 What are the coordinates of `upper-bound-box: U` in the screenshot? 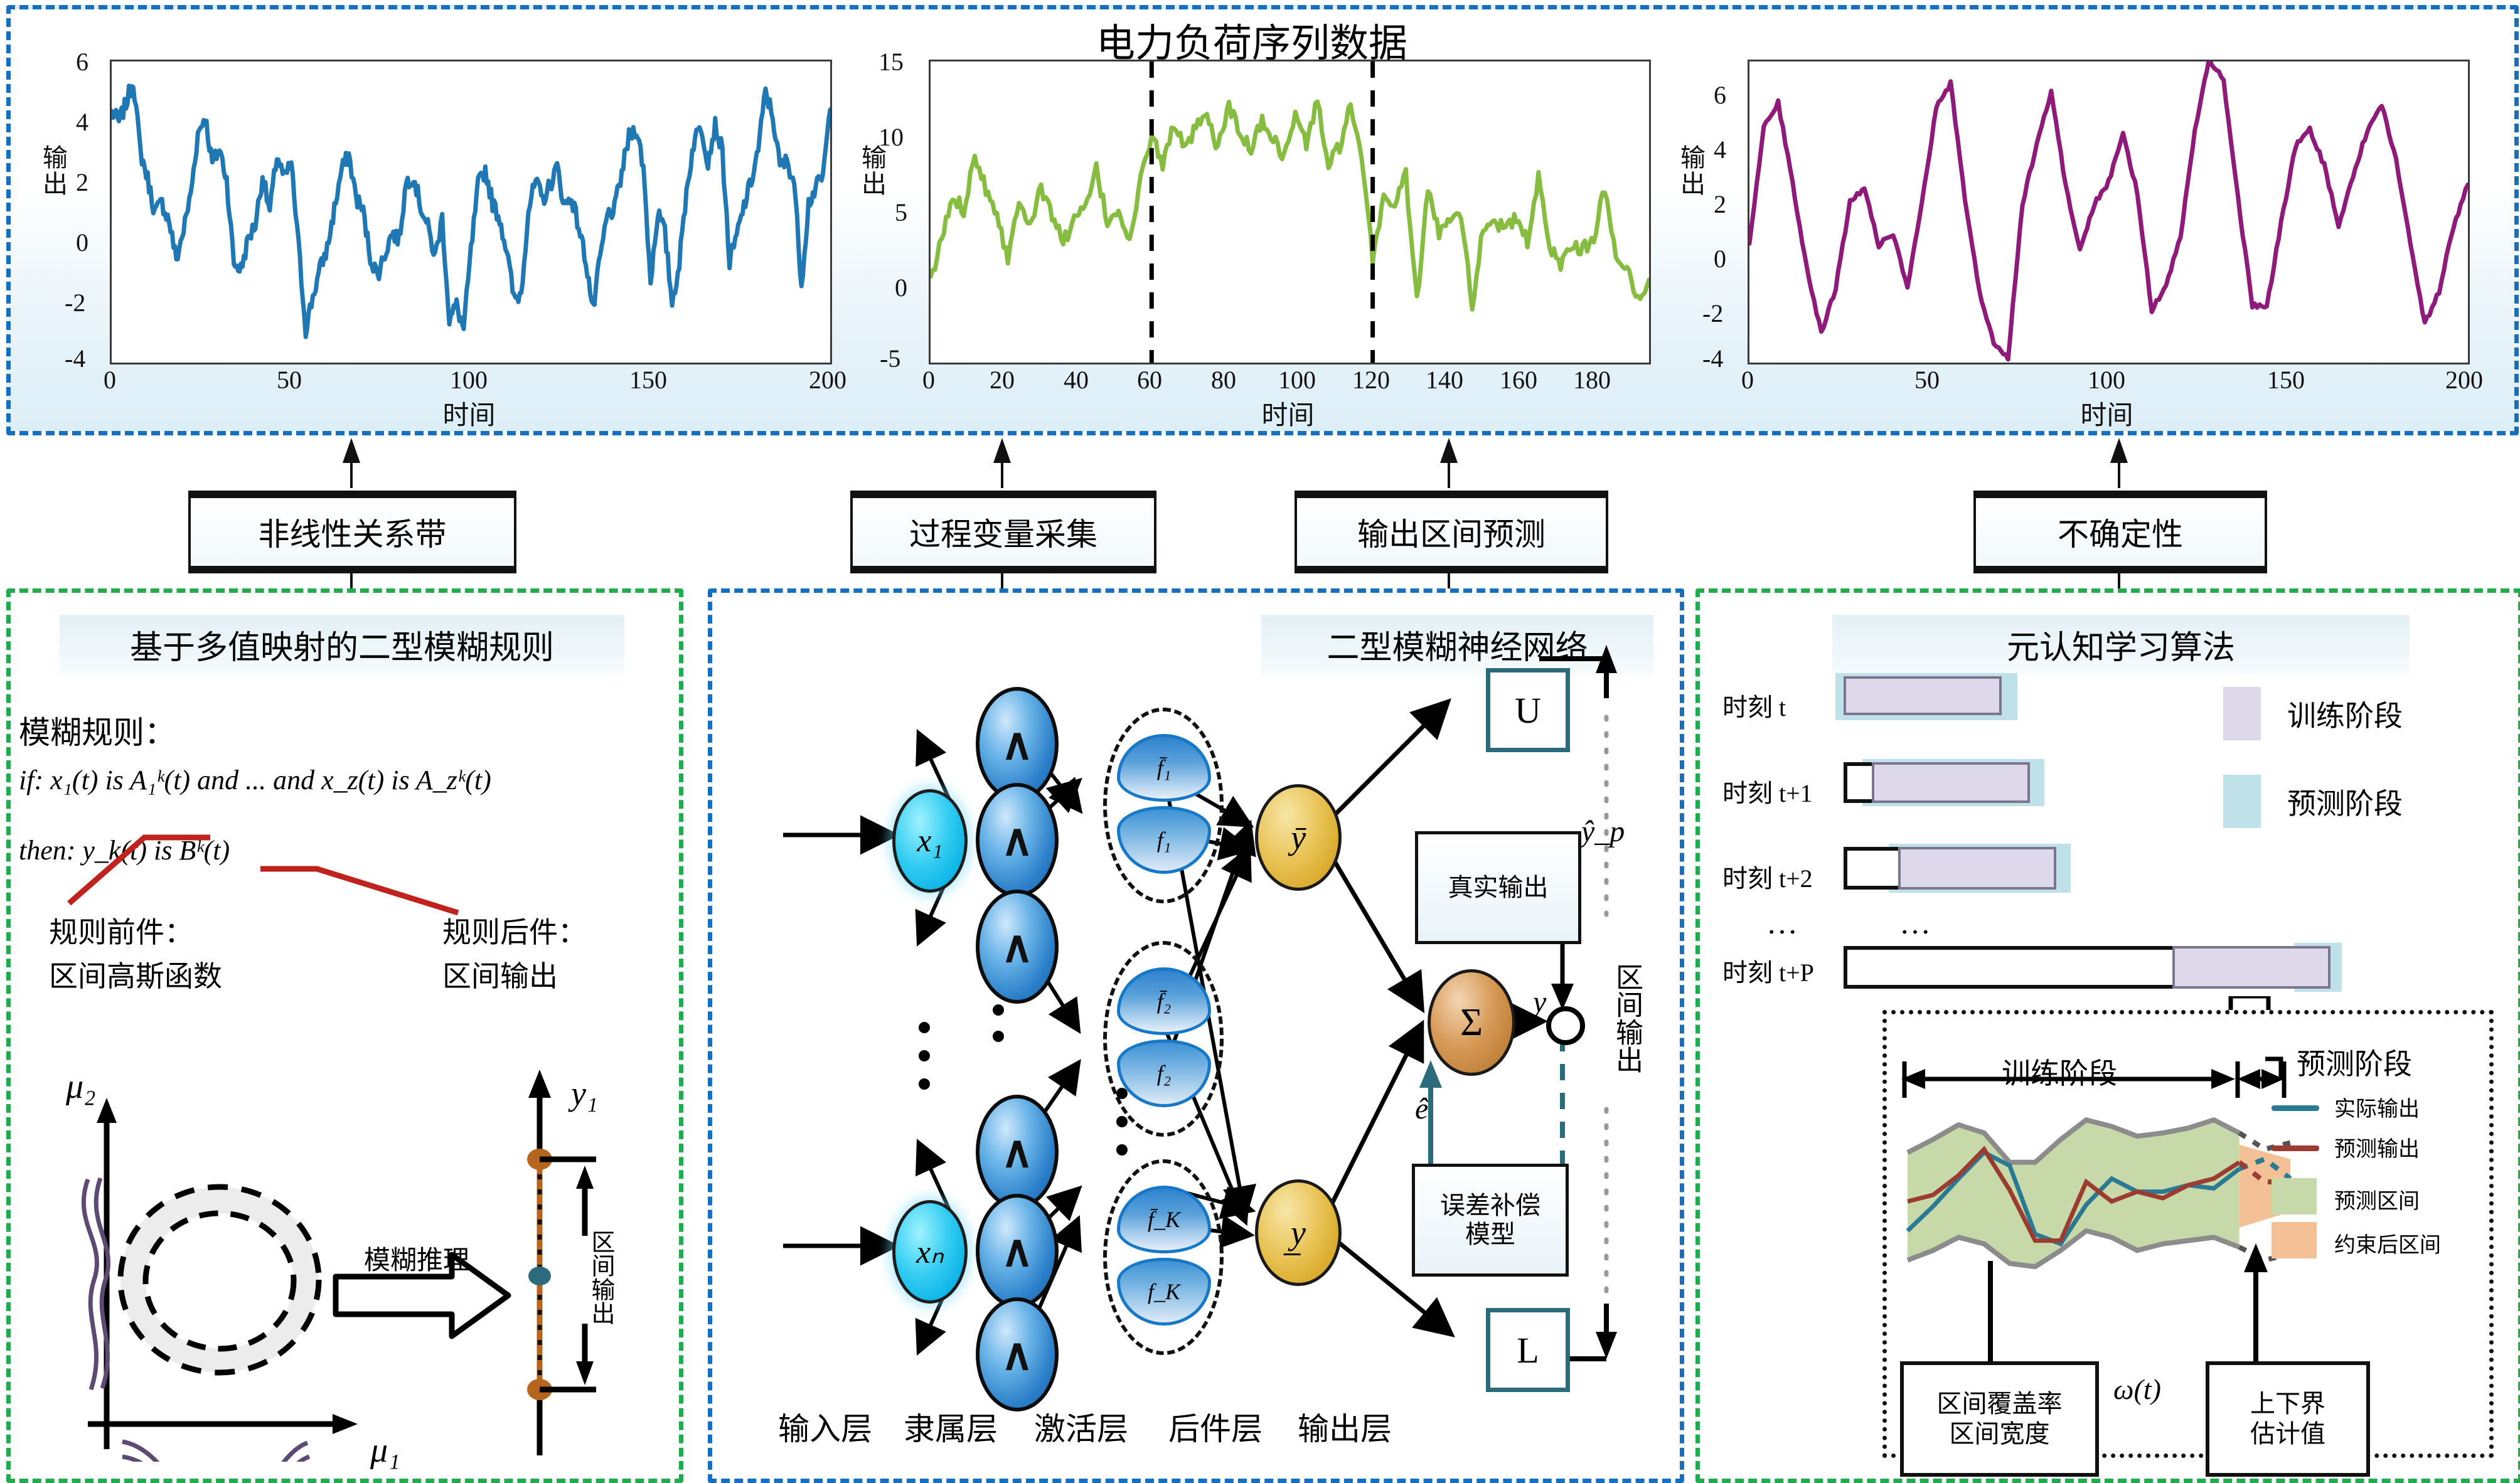 It's located at (1528, 710).